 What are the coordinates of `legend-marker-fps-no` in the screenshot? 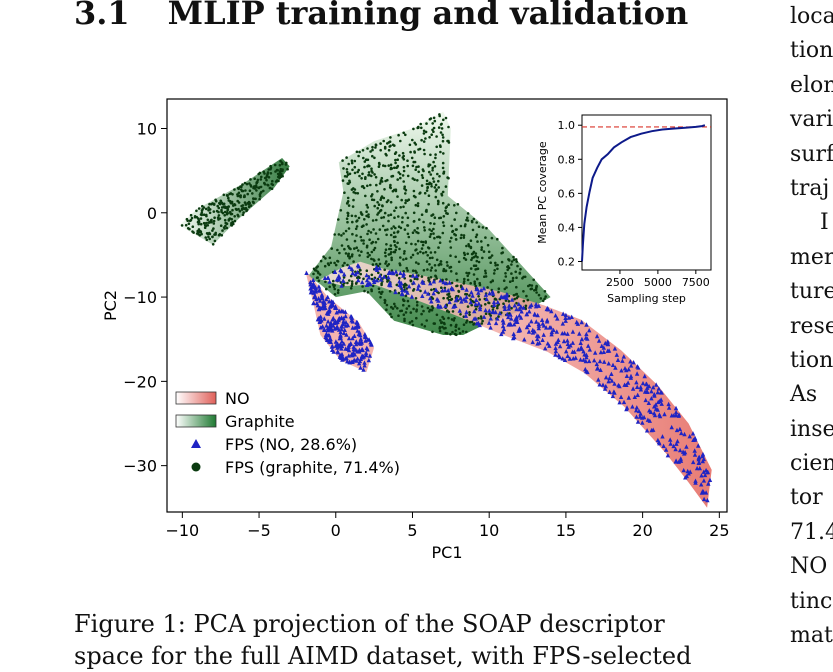 It's located at (196, 443).